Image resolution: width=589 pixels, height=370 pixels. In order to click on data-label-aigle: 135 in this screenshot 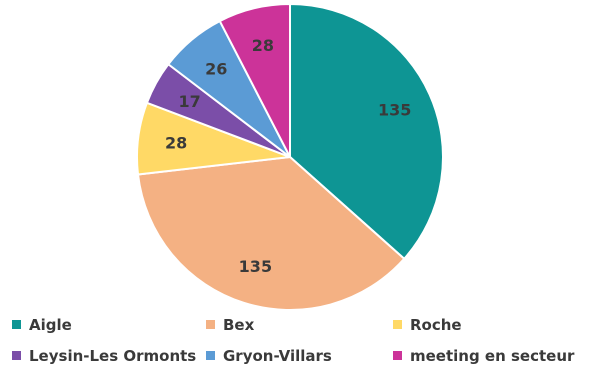, I will do `click(394, 110)`.